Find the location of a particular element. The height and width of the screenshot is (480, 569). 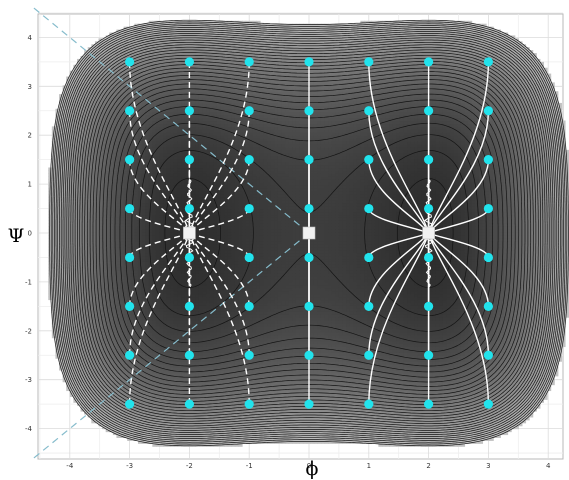

y-tick-label: 0 is located at coordinates (30, 234).